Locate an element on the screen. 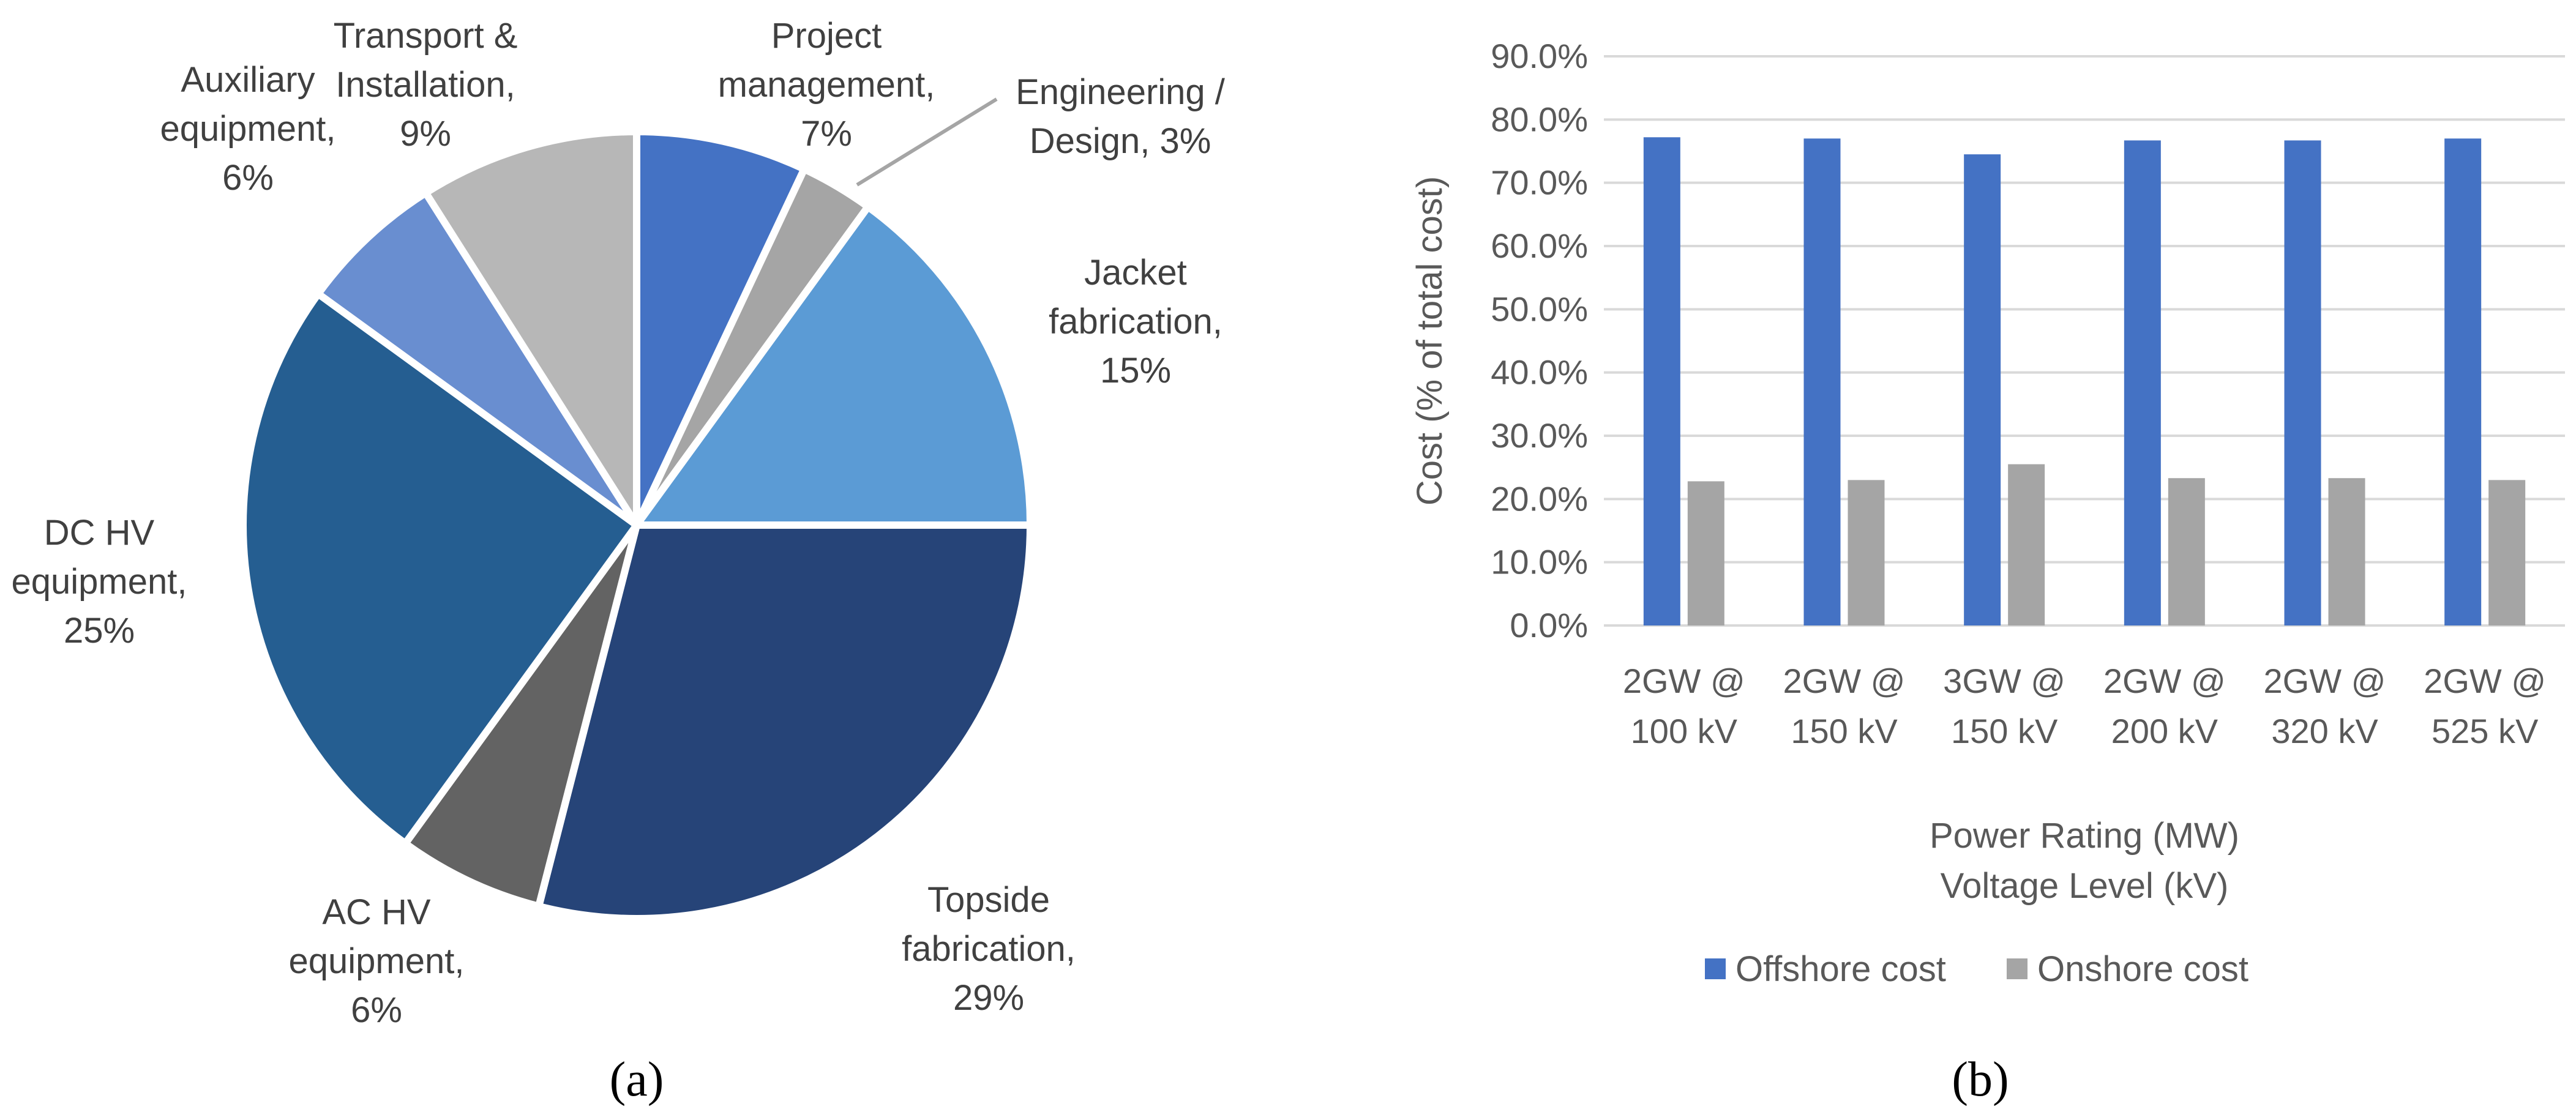  y-tick-label: 20.0% is located at coordinates (1539, 499).